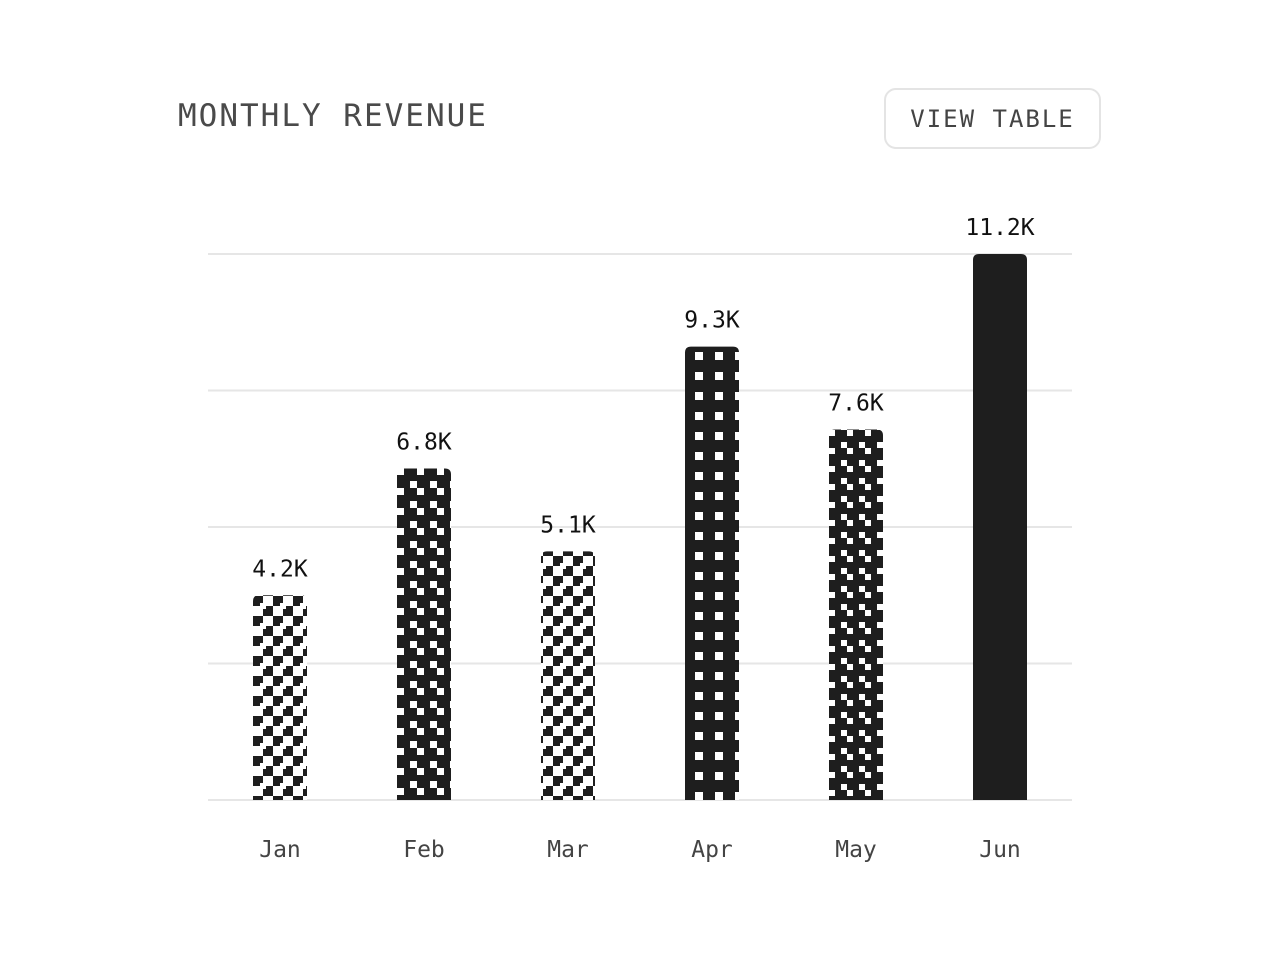 This screenshot has height=960, width=1280. I want to click on x-tick-jun: Jun, so click(1000, 850).